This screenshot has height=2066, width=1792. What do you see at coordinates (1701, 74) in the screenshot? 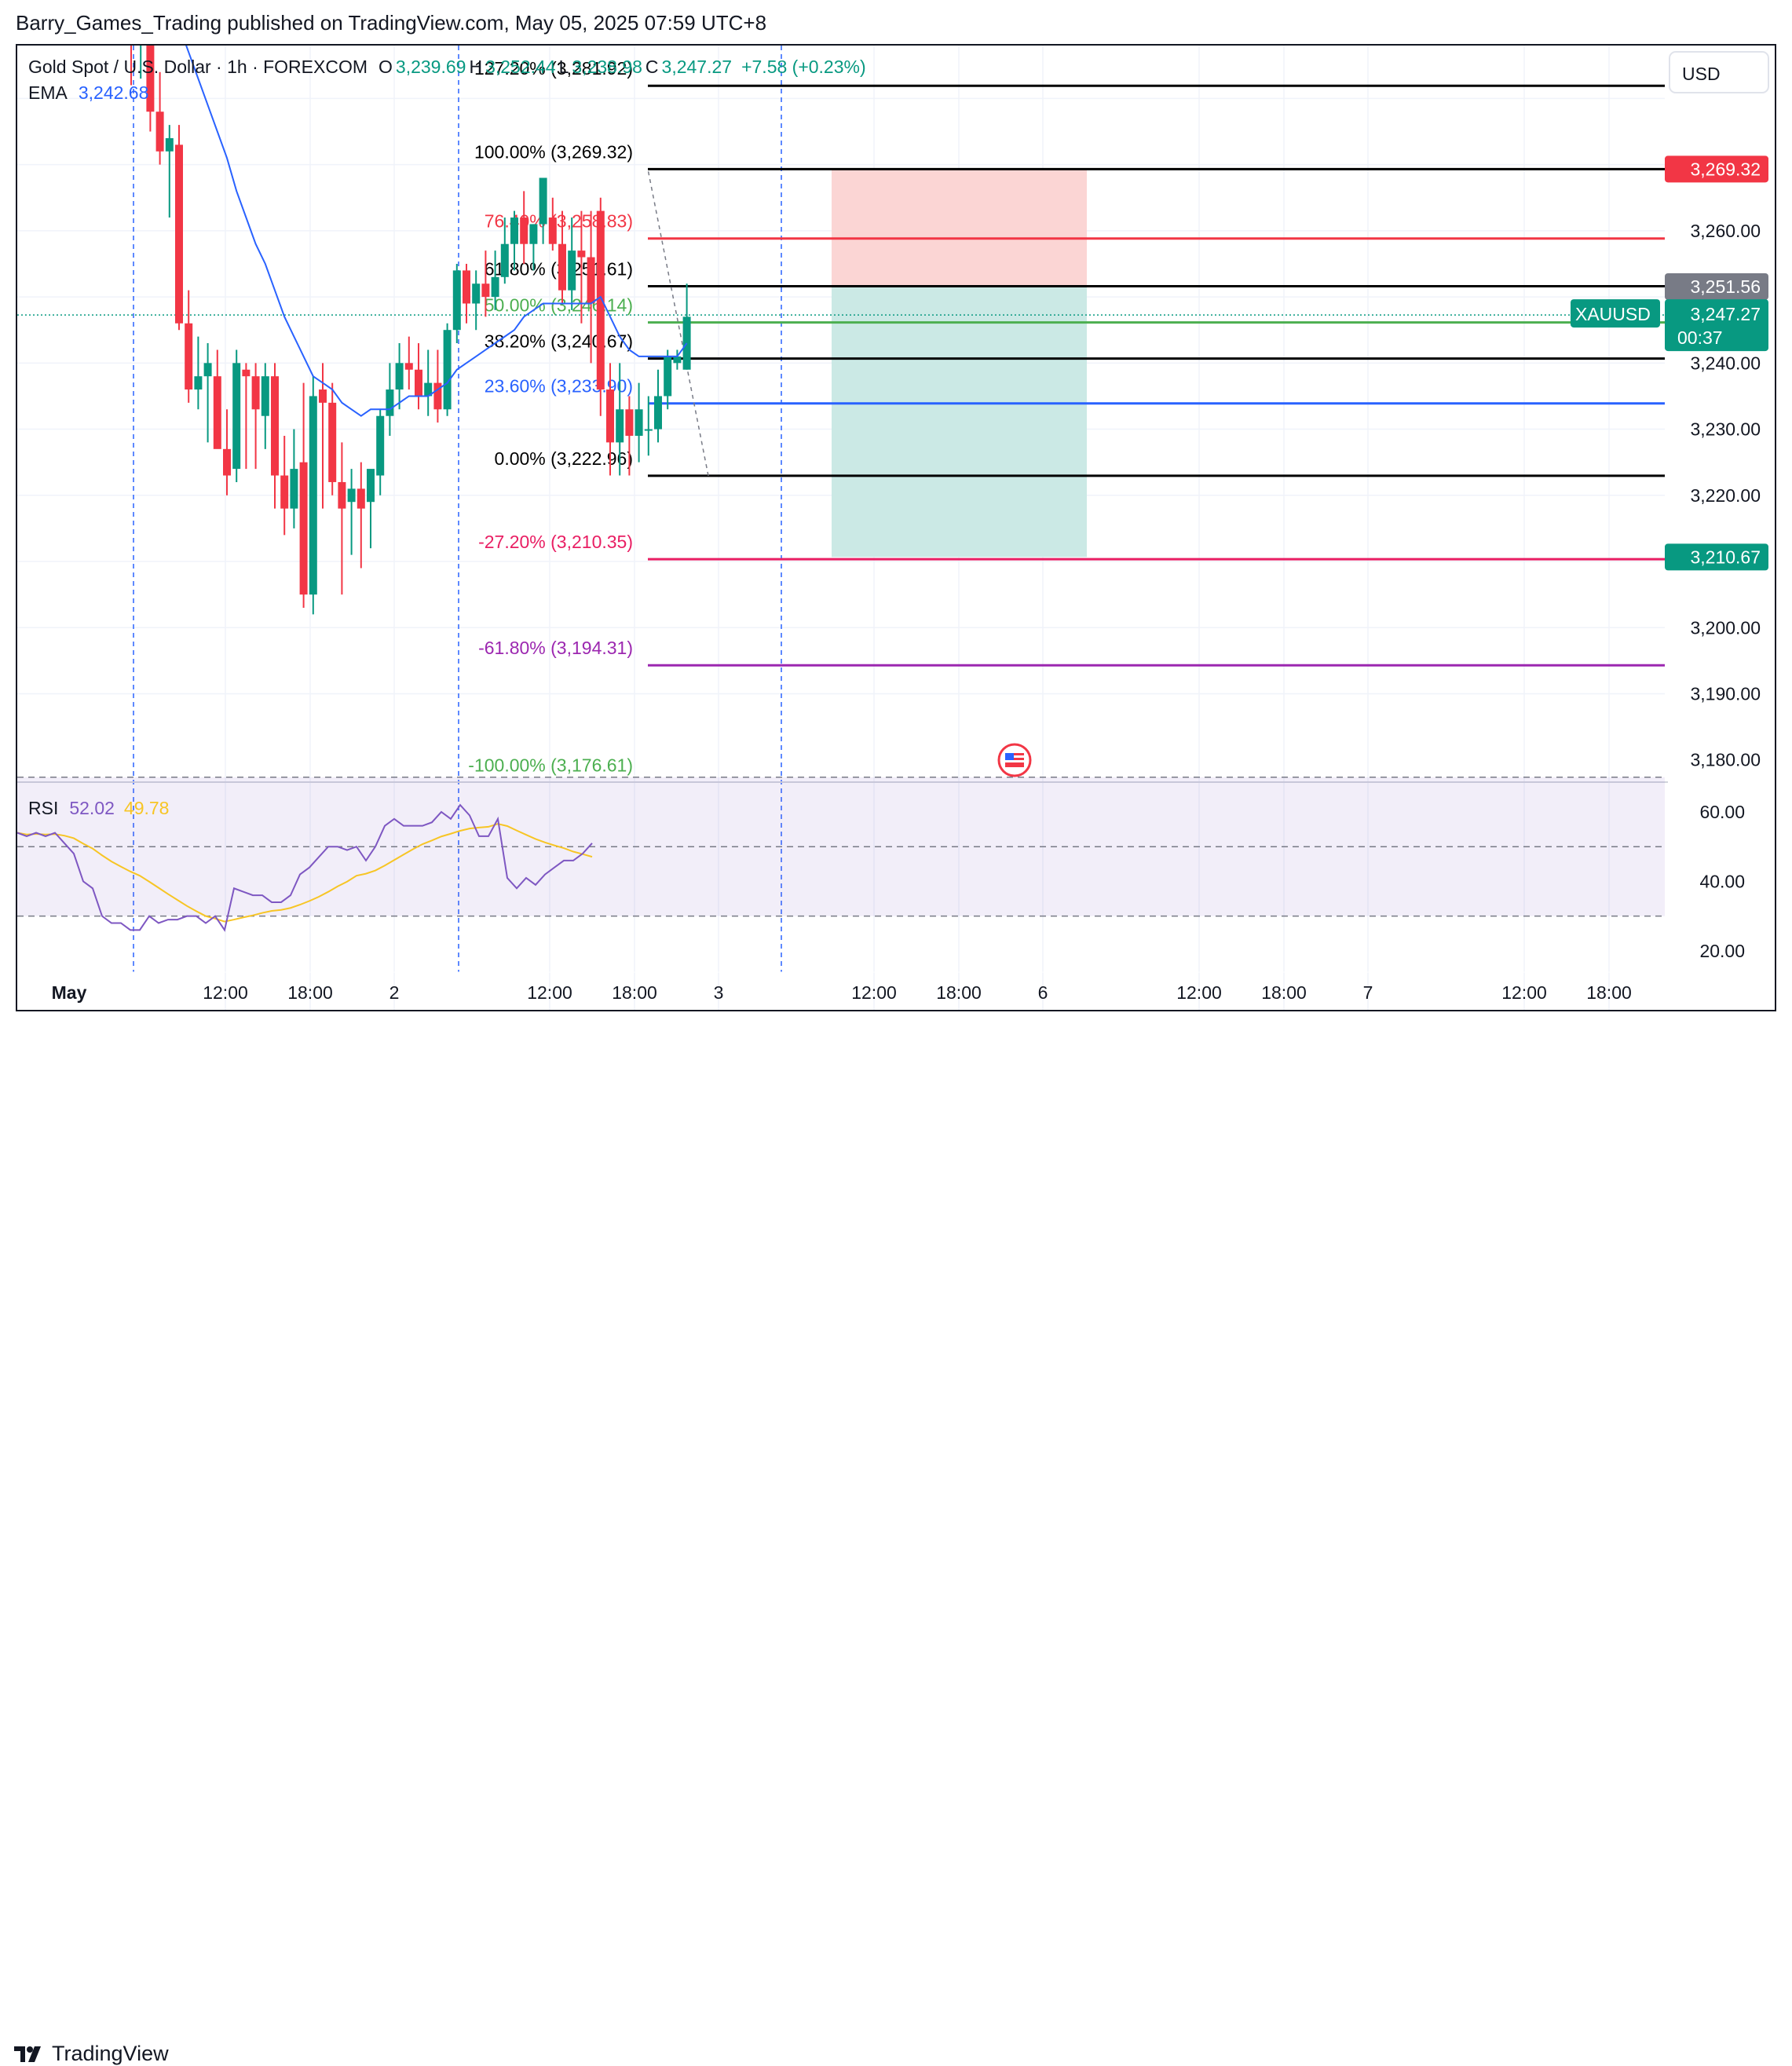
I see `currency-label: USD` at bounding box center [1701, 74].